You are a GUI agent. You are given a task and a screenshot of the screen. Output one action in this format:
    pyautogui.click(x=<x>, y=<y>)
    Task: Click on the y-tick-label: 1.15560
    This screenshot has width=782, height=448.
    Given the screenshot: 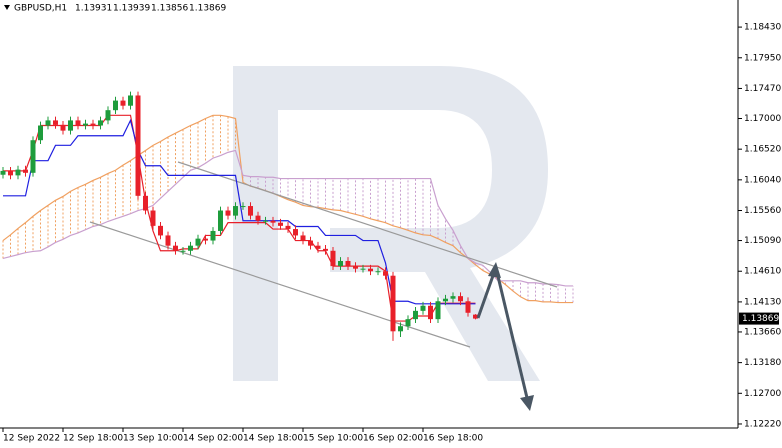 What is the action you would take?
    pyautogui.click(x=762, y=211)
    